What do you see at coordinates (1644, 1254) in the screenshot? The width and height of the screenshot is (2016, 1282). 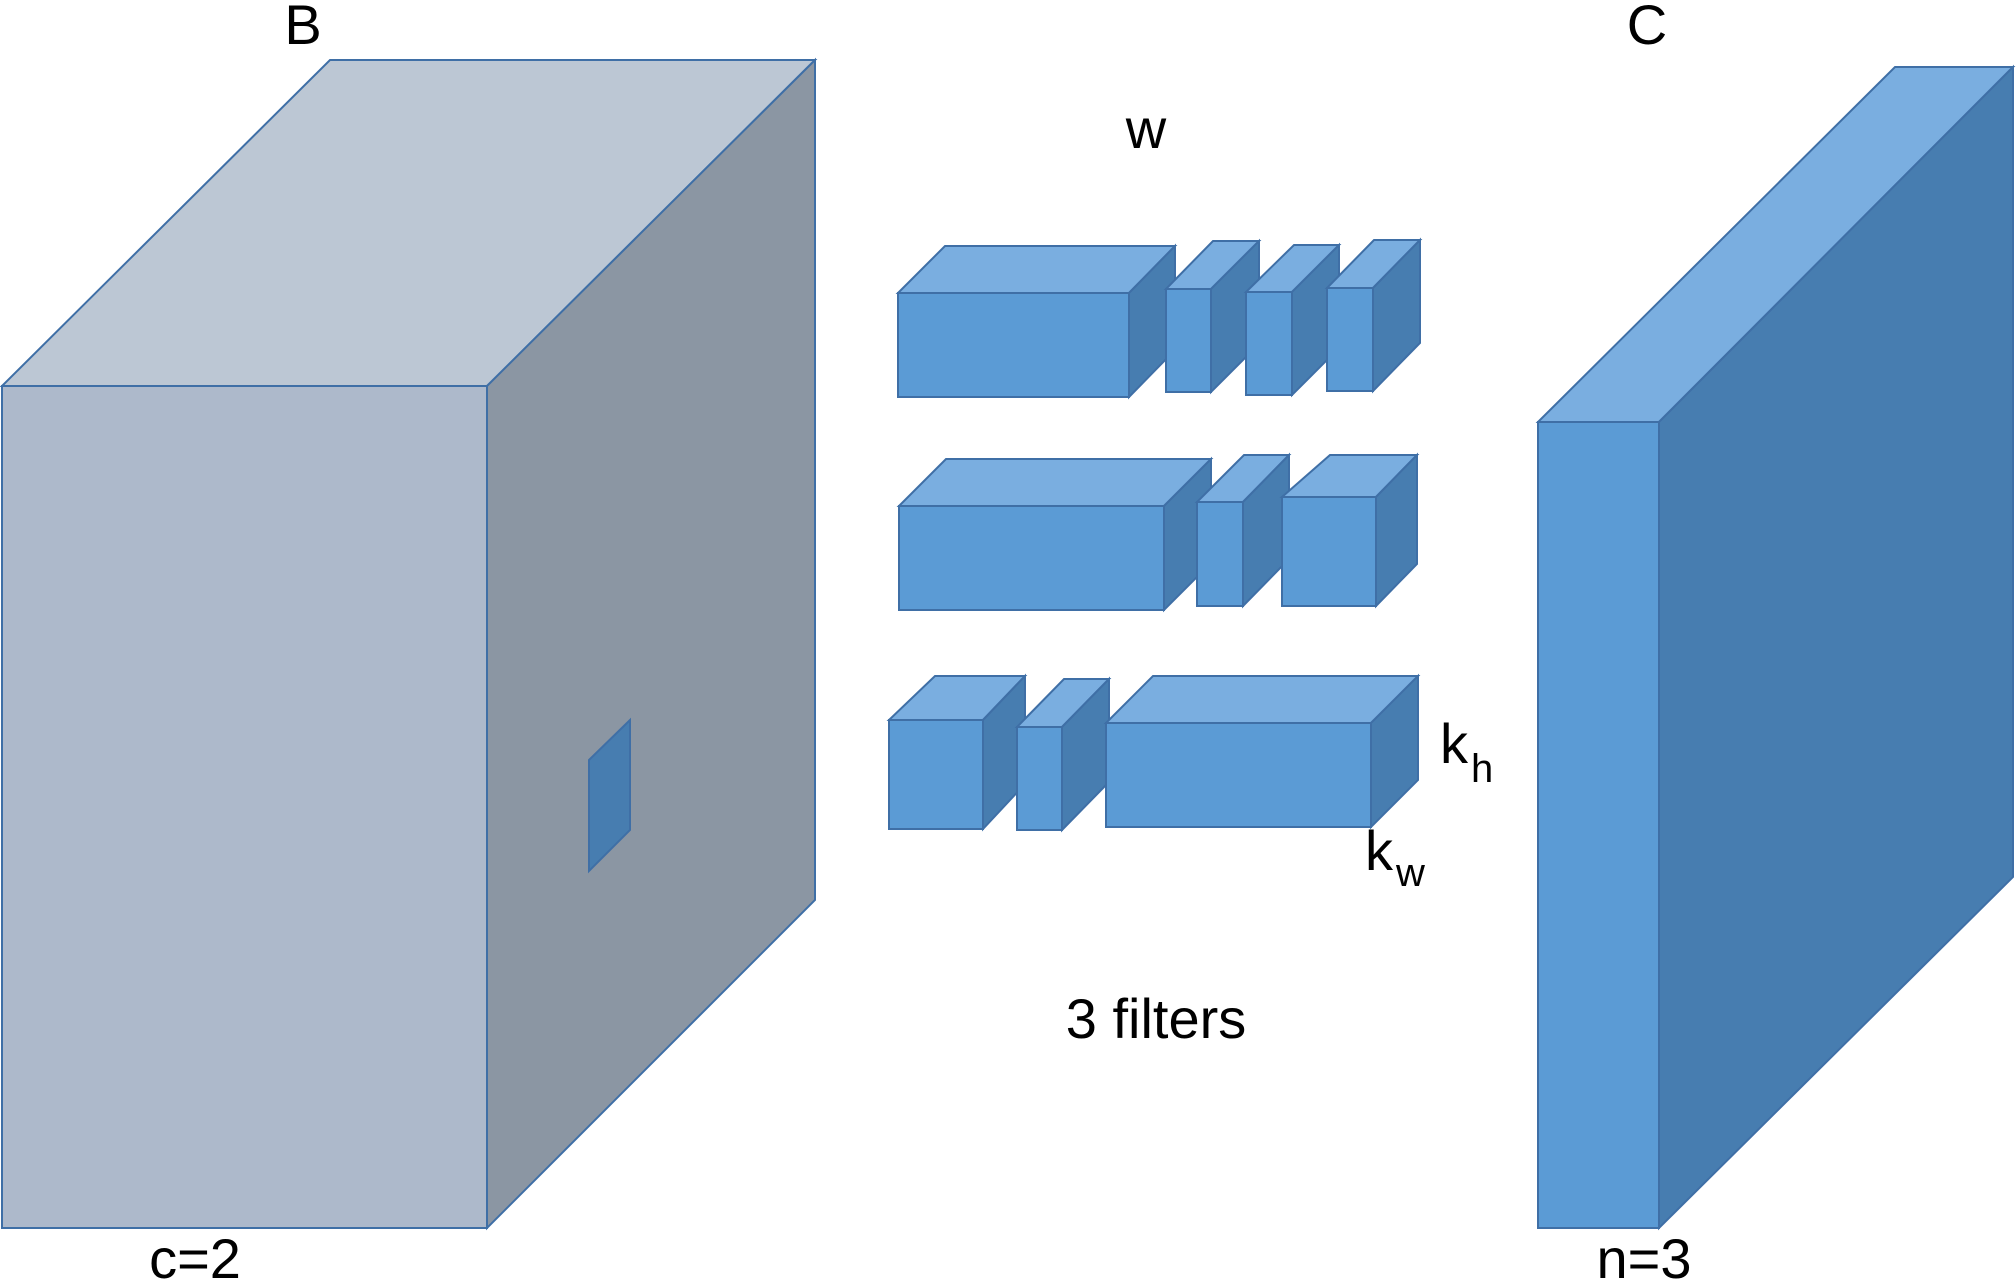 I see `output-channels-label: n=3` at bounding box center [1644, 1254].